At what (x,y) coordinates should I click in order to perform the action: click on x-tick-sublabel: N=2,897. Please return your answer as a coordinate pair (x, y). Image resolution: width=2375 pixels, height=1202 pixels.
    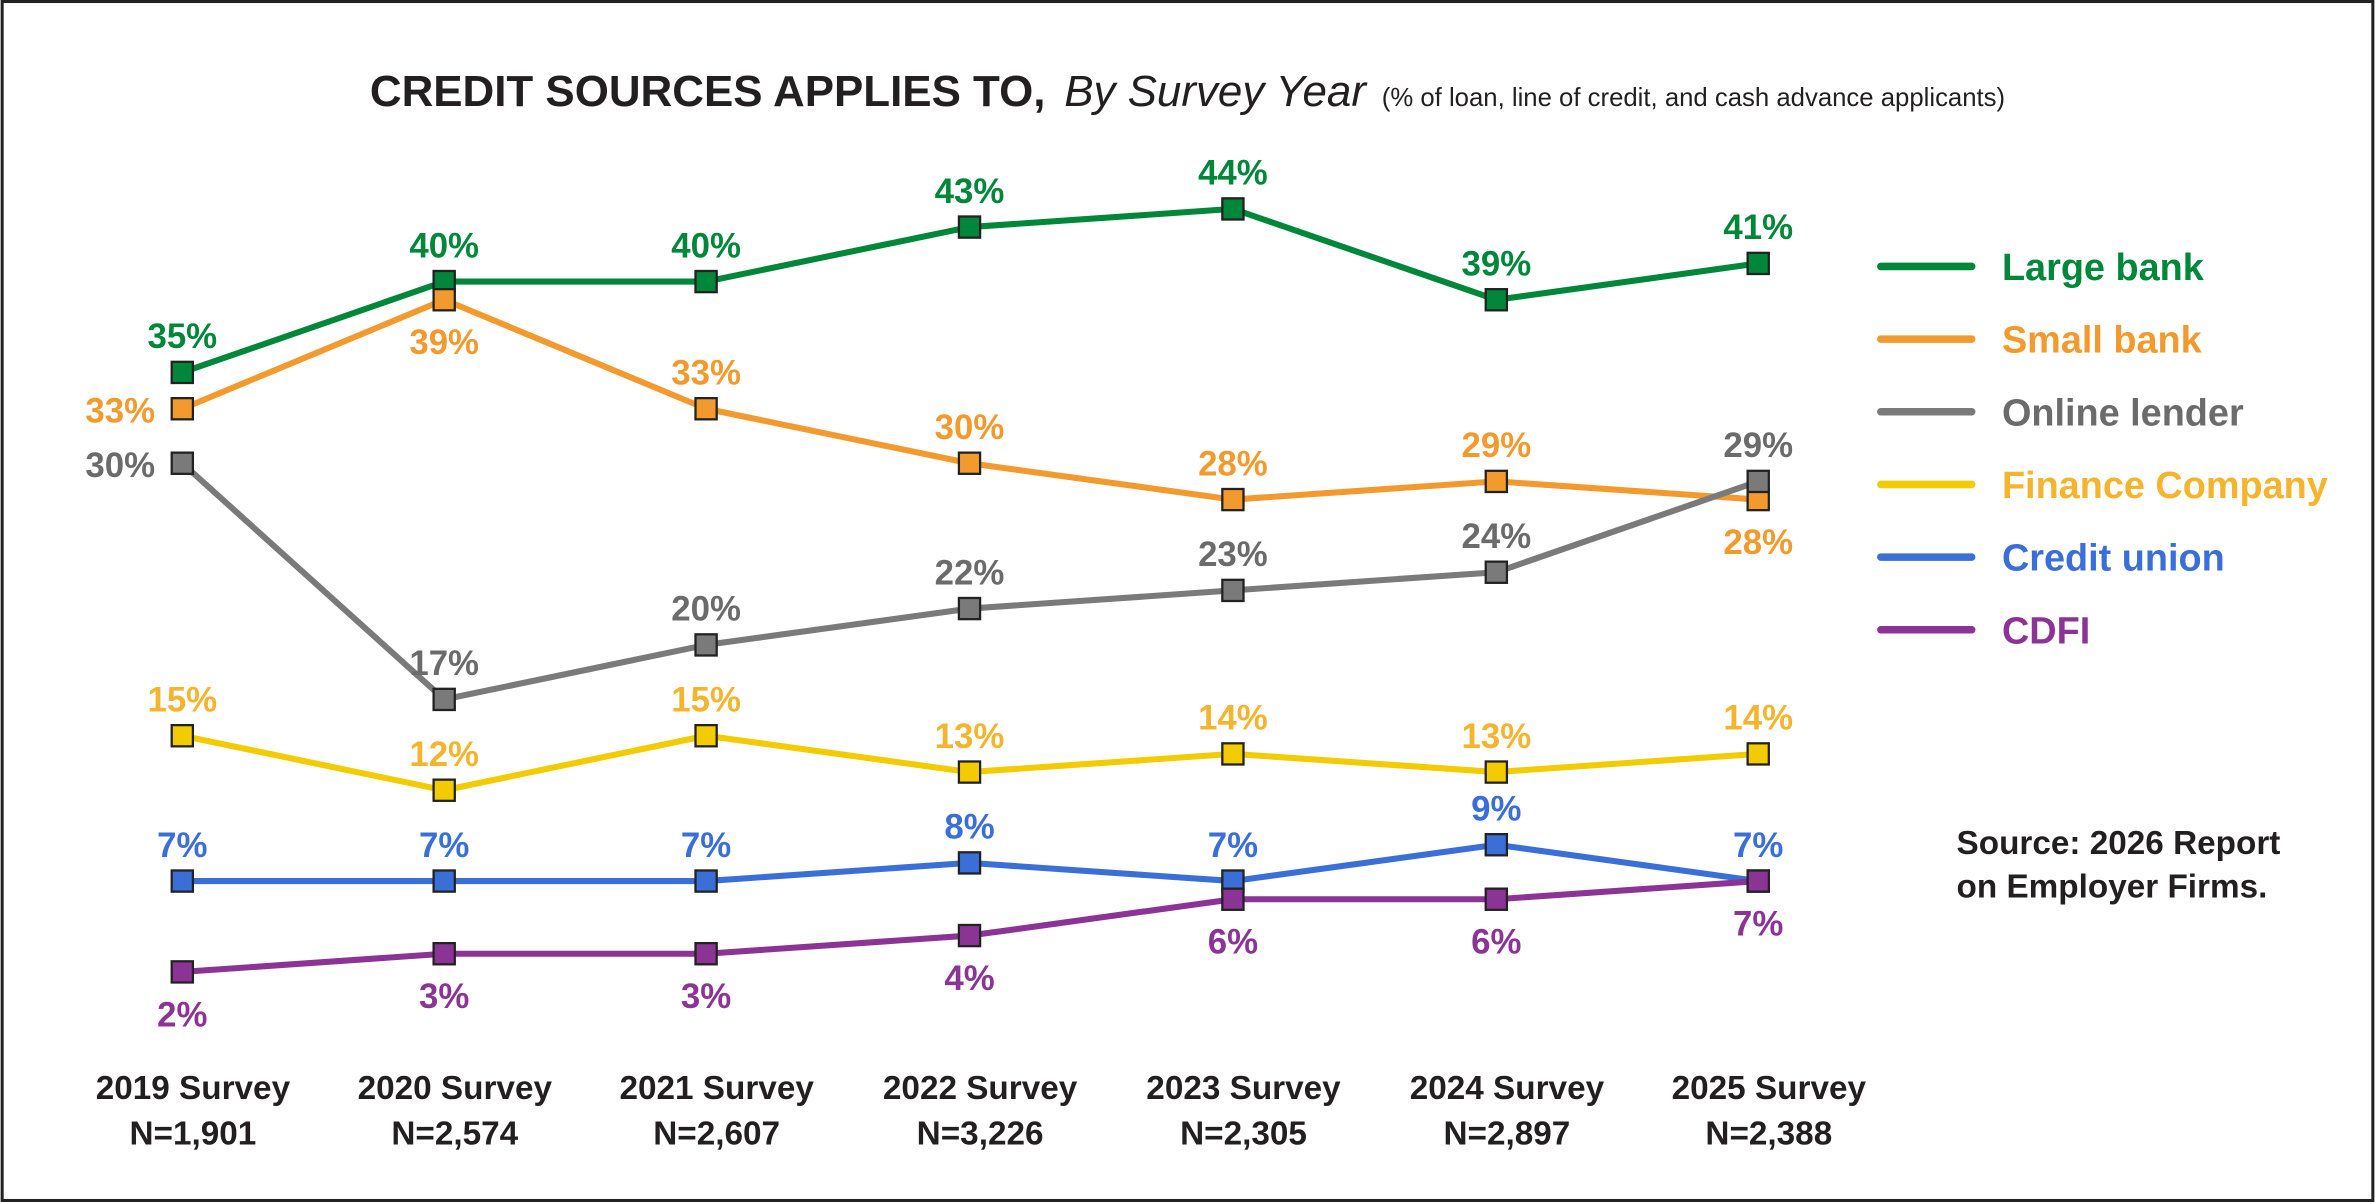
    Looking at the image, I should click on (1507, 1133).